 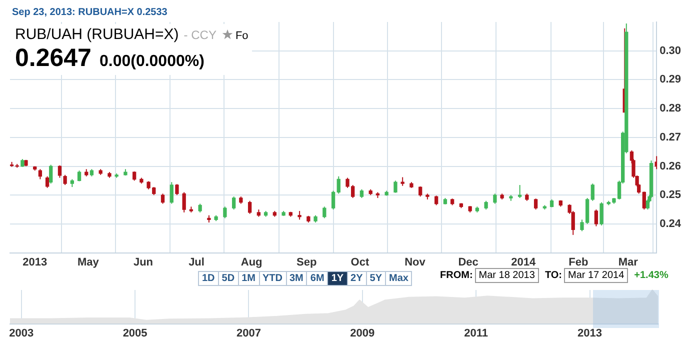 I want to click on text: YTD, so click(x=272, y=278).